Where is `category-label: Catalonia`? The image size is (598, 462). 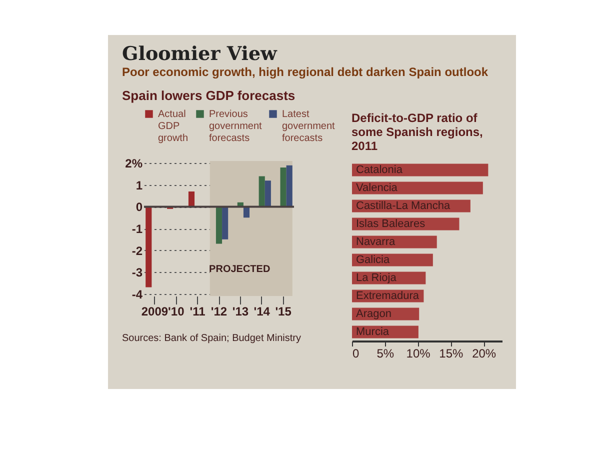 category-label: Catalonia is located at coordinates (379, 170).